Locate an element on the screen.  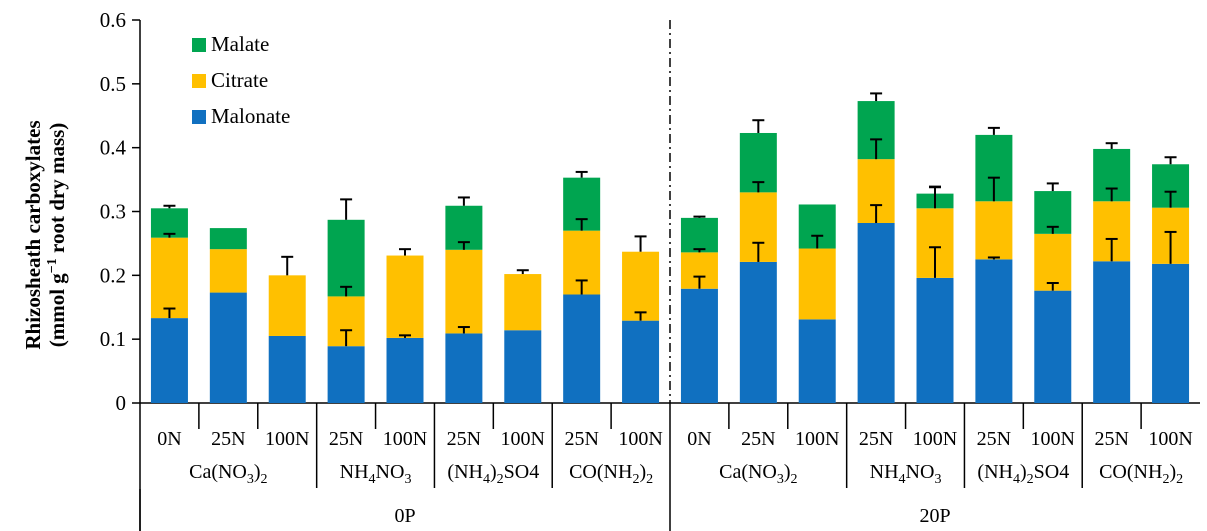
p-level-label: 20P is located at coordinates (934, 516).